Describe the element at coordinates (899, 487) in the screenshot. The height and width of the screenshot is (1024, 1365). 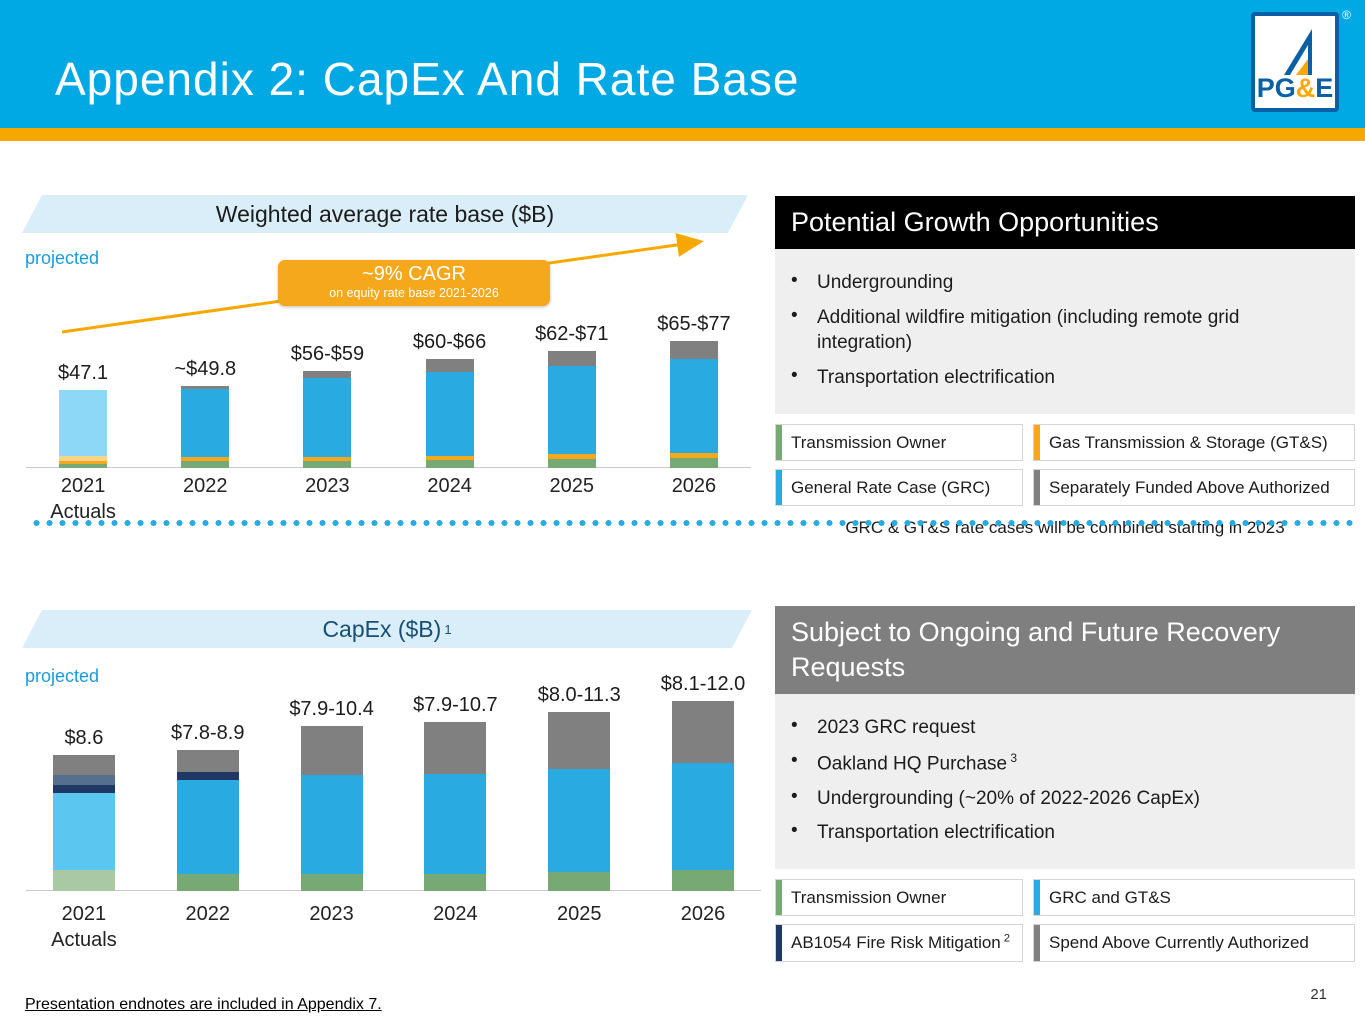
I see `legend-item: General Rate Case (GRC)` at that location.